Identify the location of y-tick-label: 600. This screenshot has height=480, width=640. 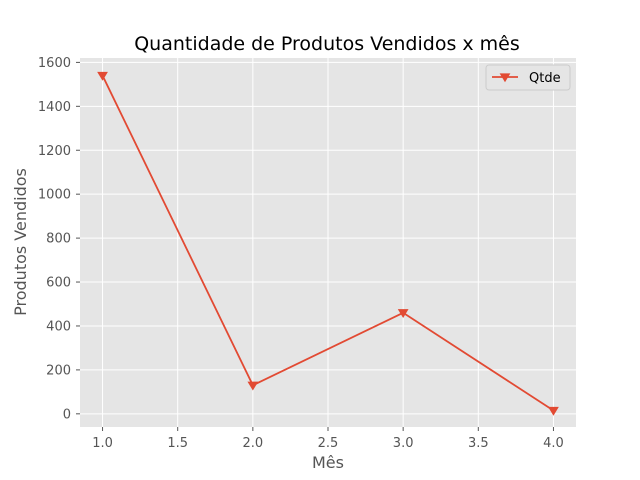
(58, 283).